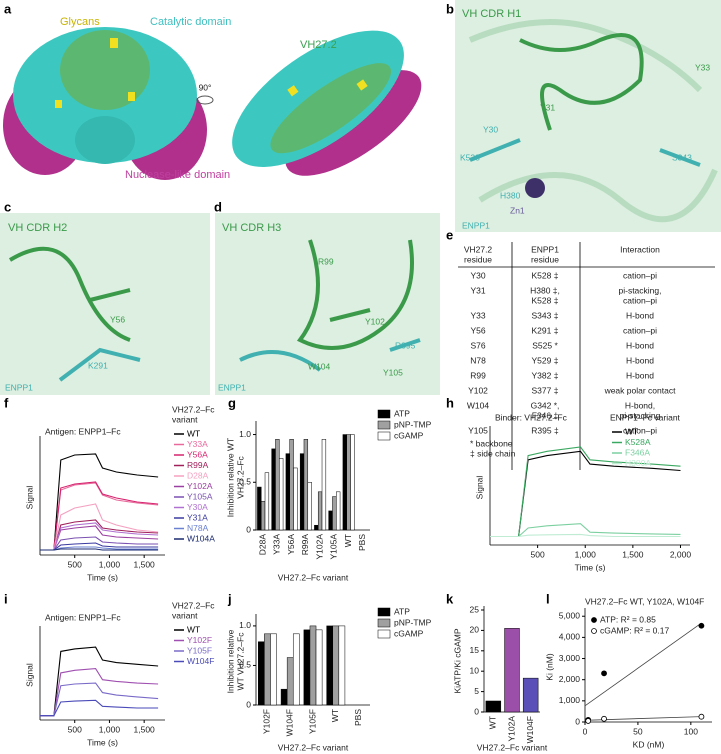  What do you see at coordinates (98, 365) in the screenshot?
I see `label: K291` at bounding box center [98, 365].